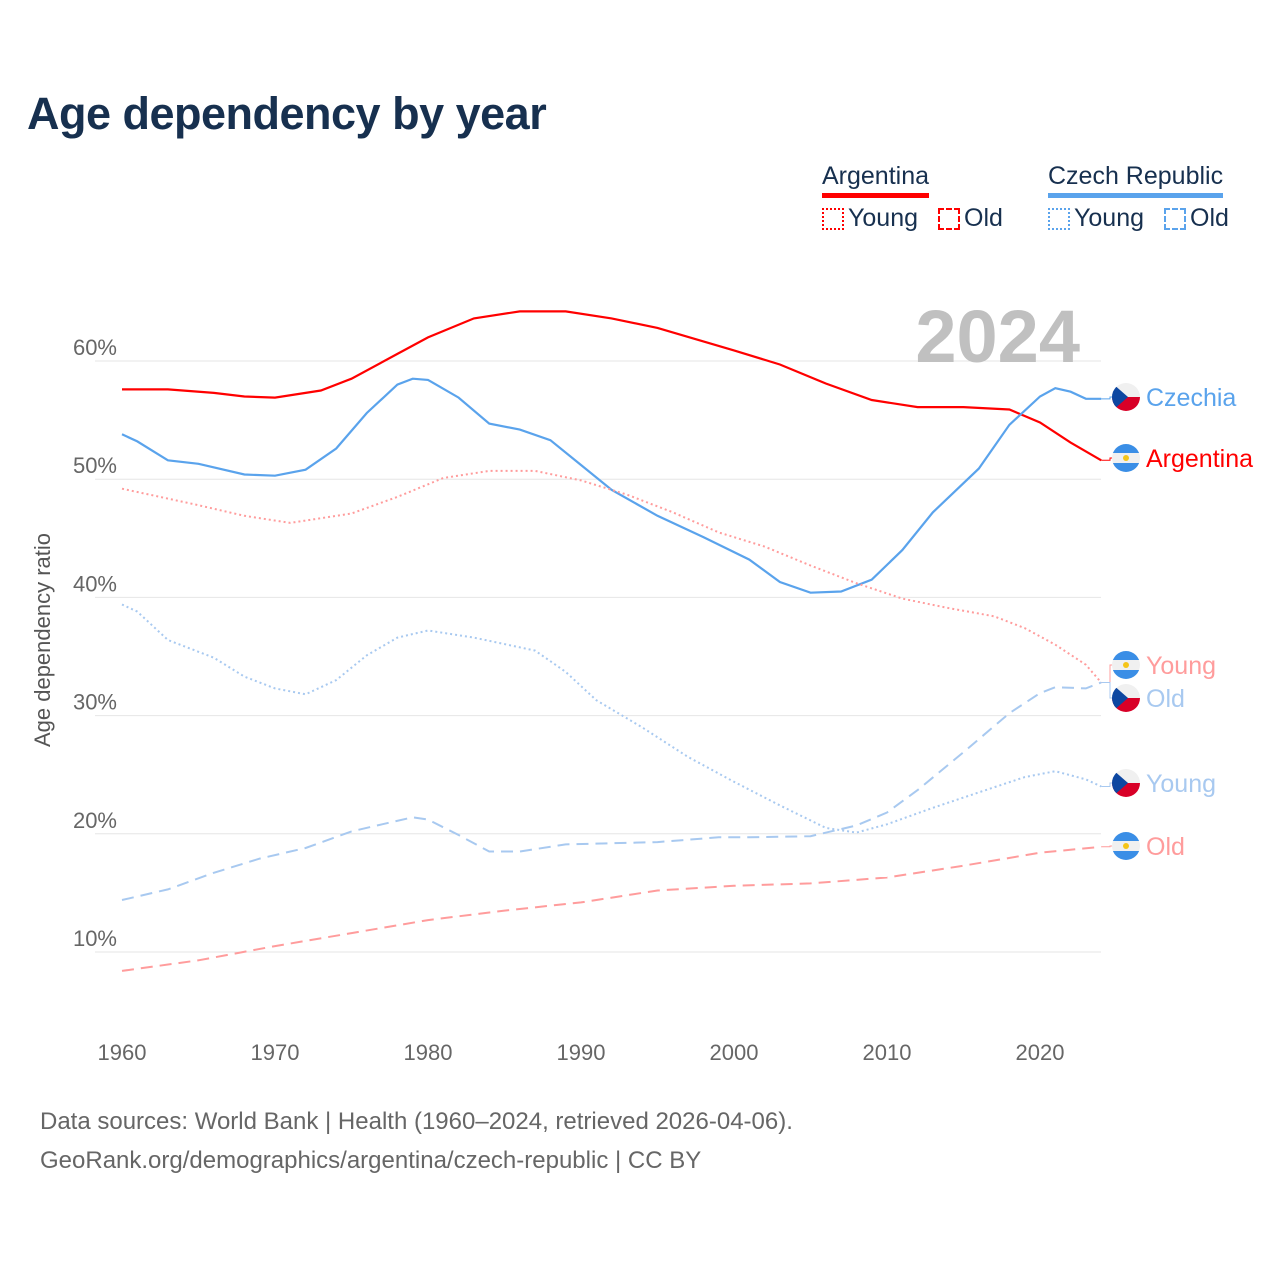  What do you see at coordinates (734, 1052) in the screenshot?
I see `x-tick-label: 2000` at bounding box center [734, 1052].